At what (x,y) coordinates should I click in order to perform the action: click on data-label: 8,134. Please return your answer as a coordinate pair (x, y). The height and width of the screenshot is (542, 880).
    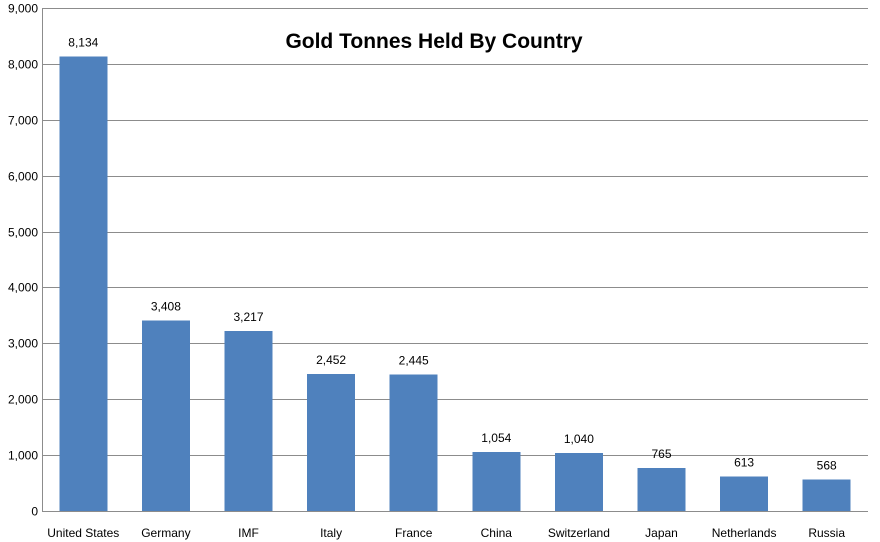
    Looking at the image, I should click on (83, 42).